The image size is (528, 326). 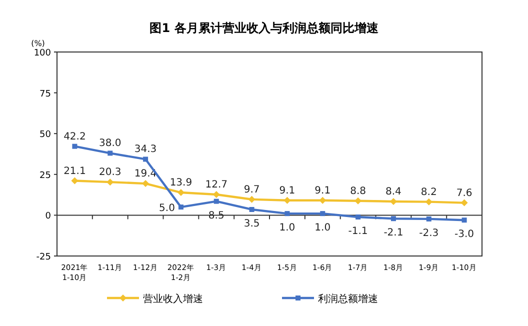 I want to click on y-tick-label: 25, so click(x=45, y=175).